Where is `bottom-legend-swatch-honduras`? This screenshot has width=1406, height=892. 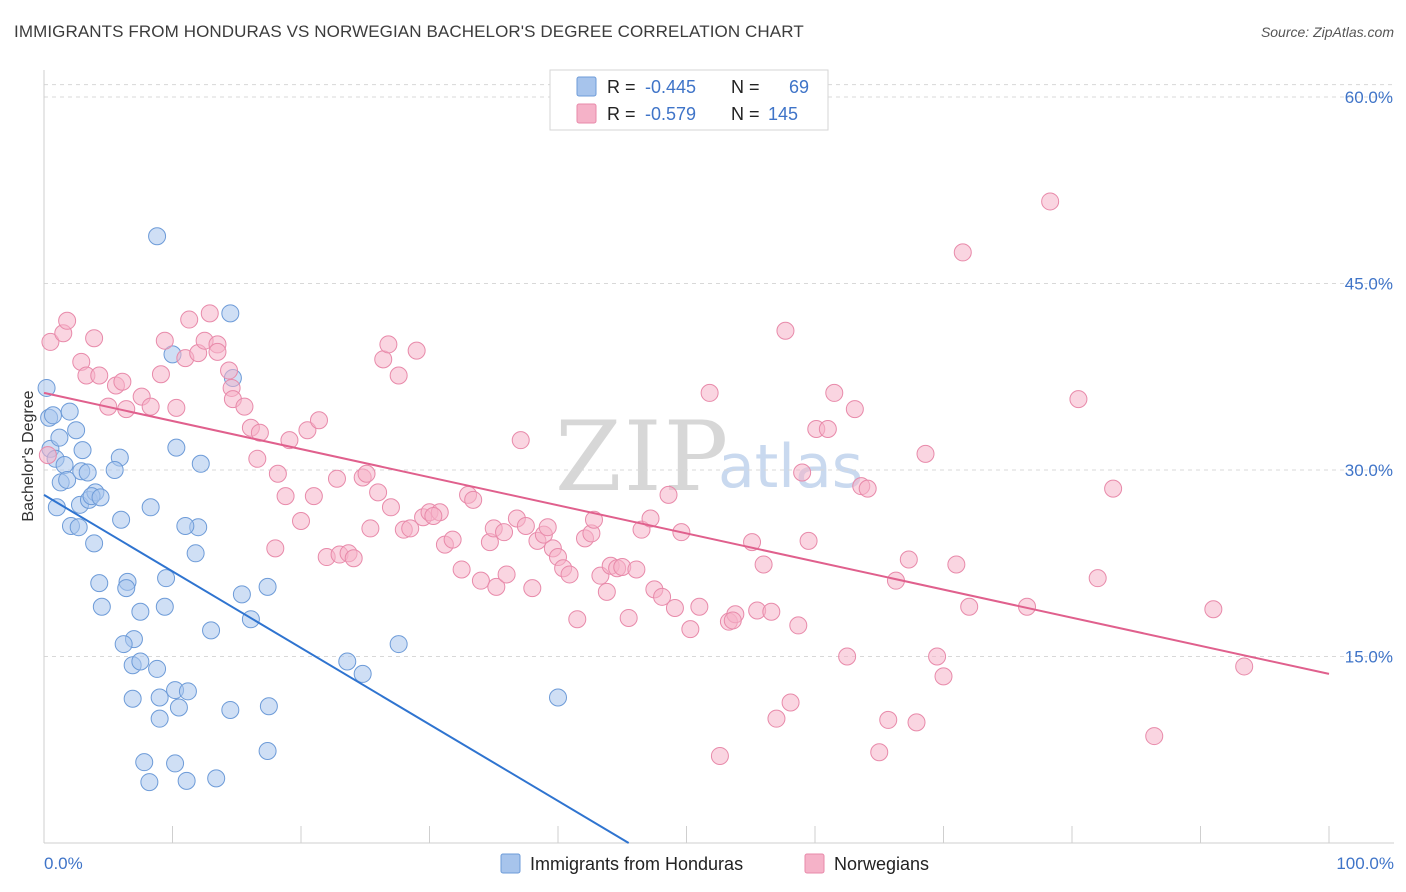
bottom-legend-swatch-honduras is located at coordinates (510, 863).